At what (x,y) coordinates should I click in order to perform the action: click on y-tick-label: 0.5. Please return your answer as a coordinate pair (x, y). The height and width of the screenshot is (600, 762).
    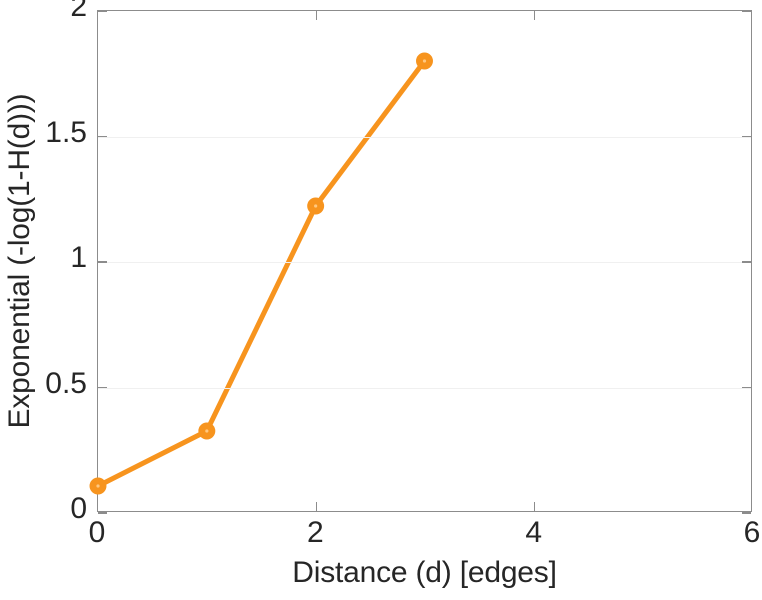
    Looking at the image, I should click on (66, 383).